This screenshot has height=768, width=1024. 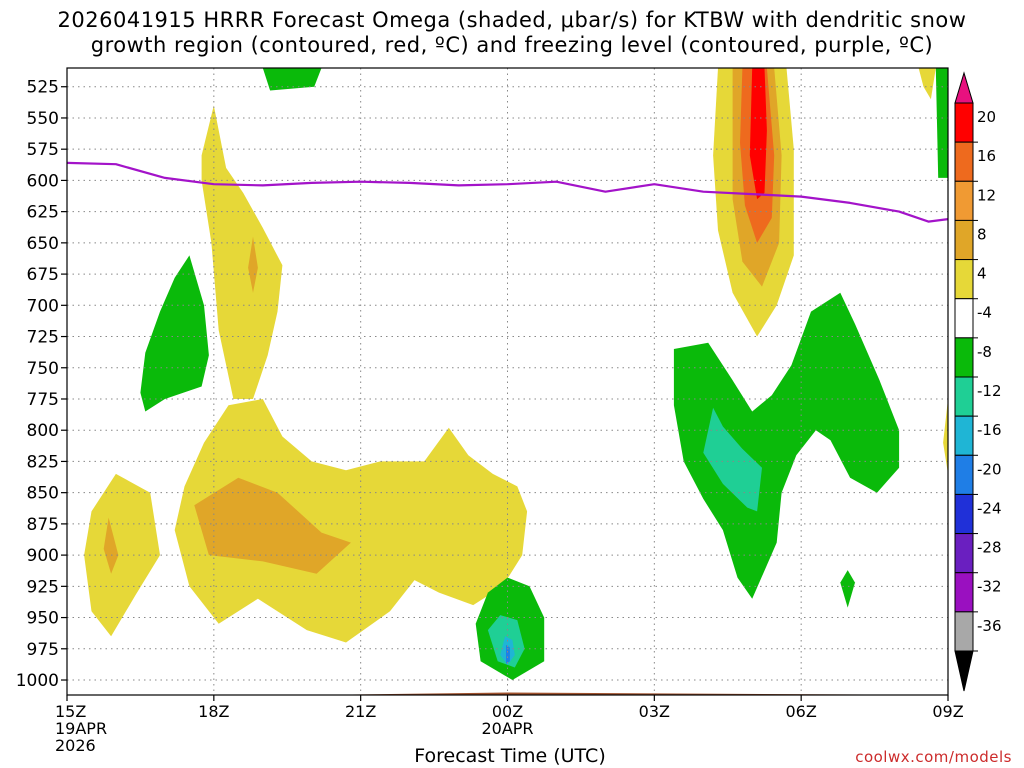 What do you see at coordinates (989, 508) in the screenshot?
I see `colorbar-label--24: -24` at bounding box center [989, 508].